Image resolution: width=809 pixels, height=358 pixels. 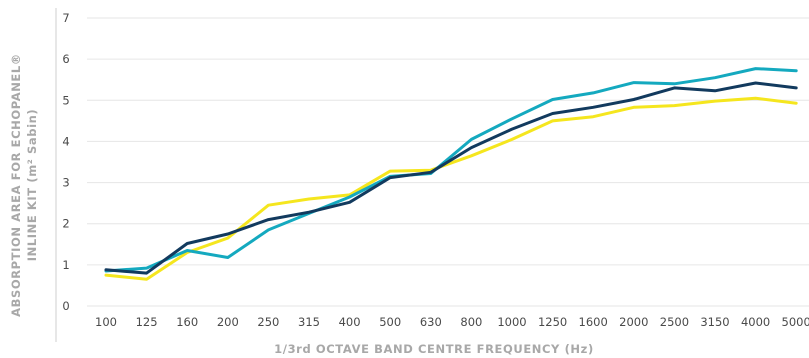 What do you see at coordinates (795, 322) in the screenshot?
I see `x-tick-label: 5000` at bounding box center [795, 322].